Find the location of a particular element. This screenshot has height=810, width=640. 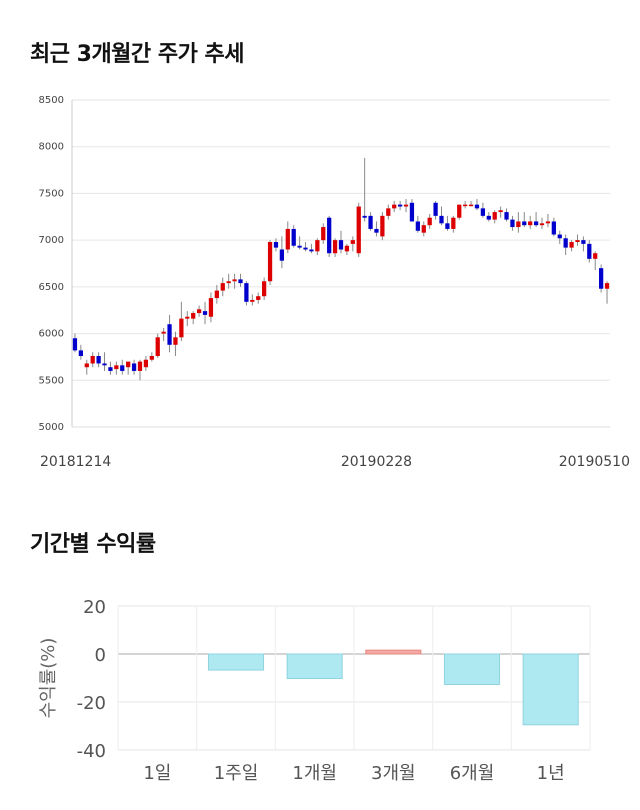

price-y-tick-label: 7500 is located at coordinates (51, 193).